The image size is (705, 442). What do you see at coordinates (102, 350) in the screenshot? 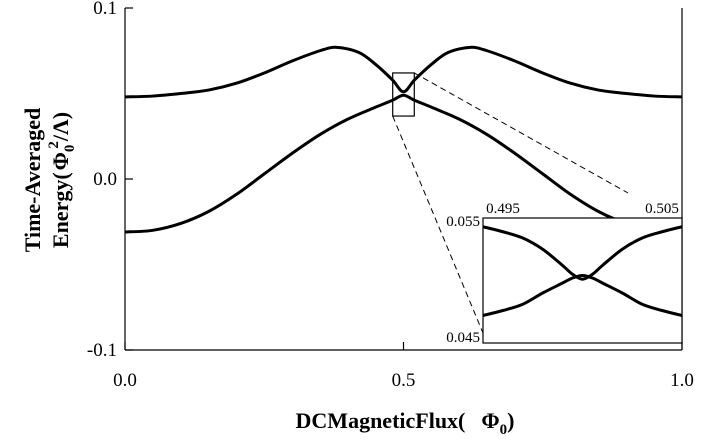
I see `y-tick-label: -0.1` at bounding box center [102, 350].